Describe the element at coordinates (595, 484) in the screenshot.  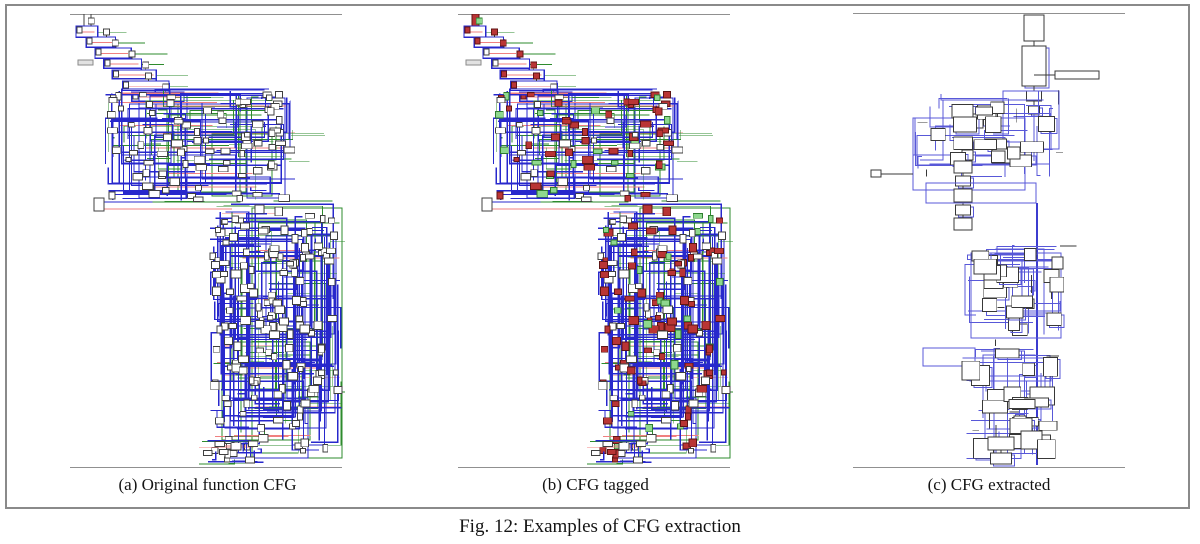
I see `subcaption-b: (b) CFG tagged` at that location.